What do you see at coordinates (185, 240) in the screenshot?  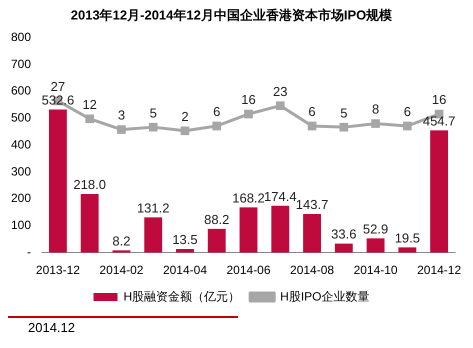 I see `data-label: 13.5` at bounding box center [185, 240].